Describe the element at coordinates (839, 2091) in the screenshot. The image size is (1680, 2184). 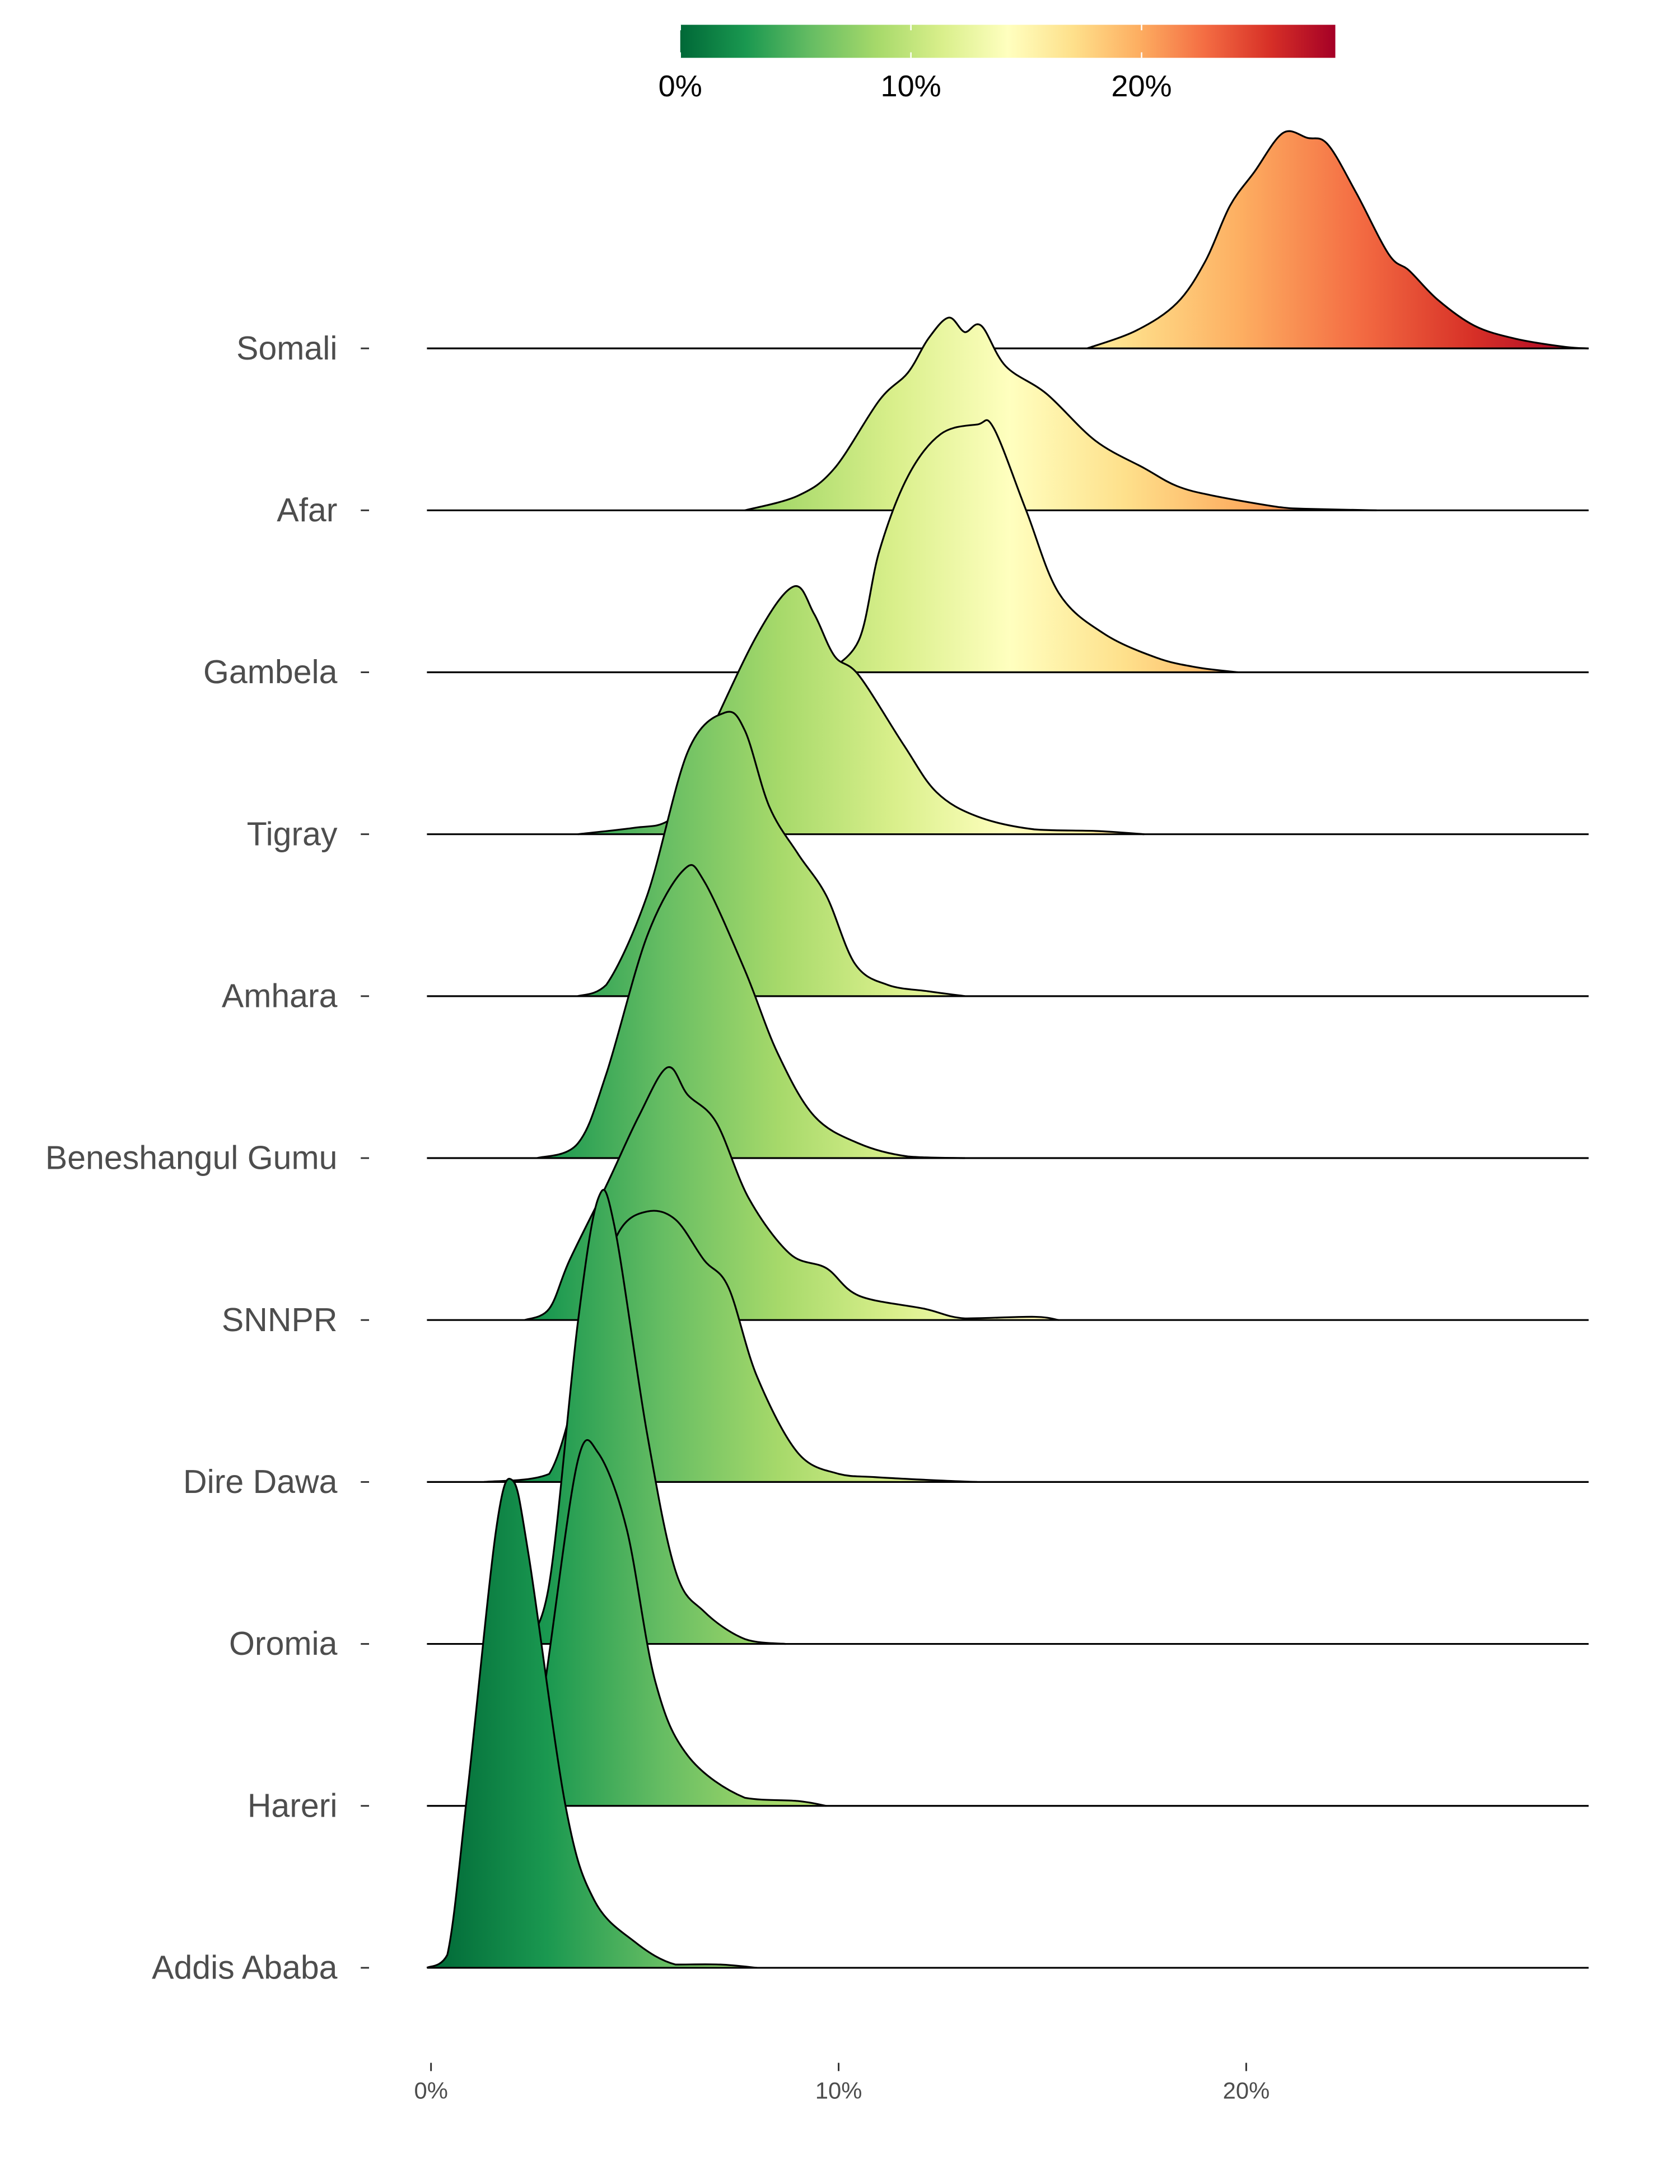
I see `x-tick-label: 10%` at that location.